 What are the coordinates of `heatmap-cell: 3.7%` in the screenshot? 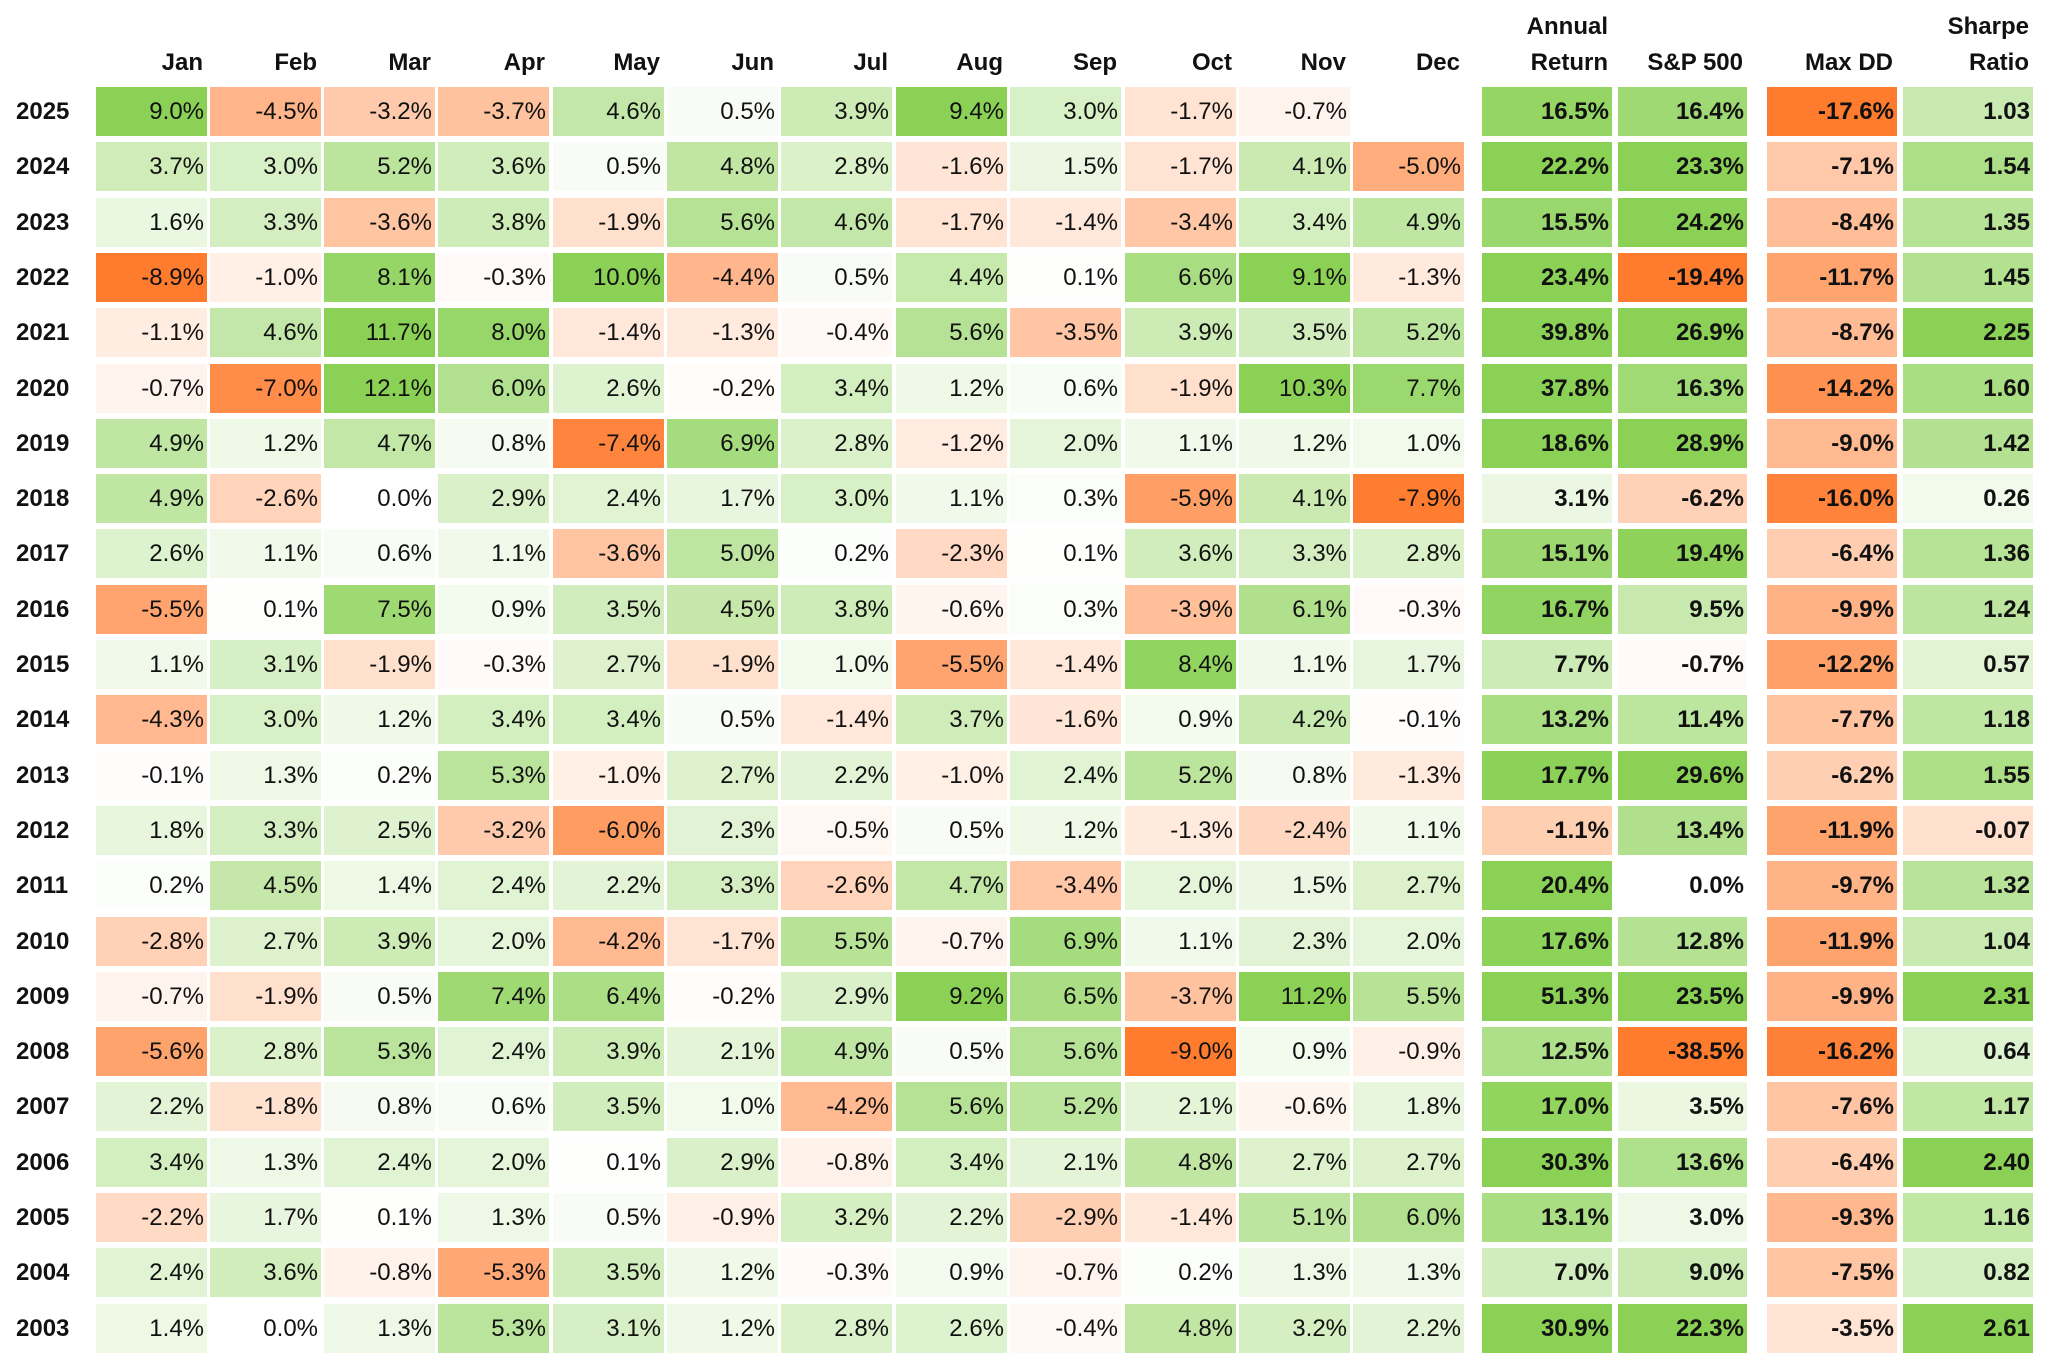 It's located at (951, 720).